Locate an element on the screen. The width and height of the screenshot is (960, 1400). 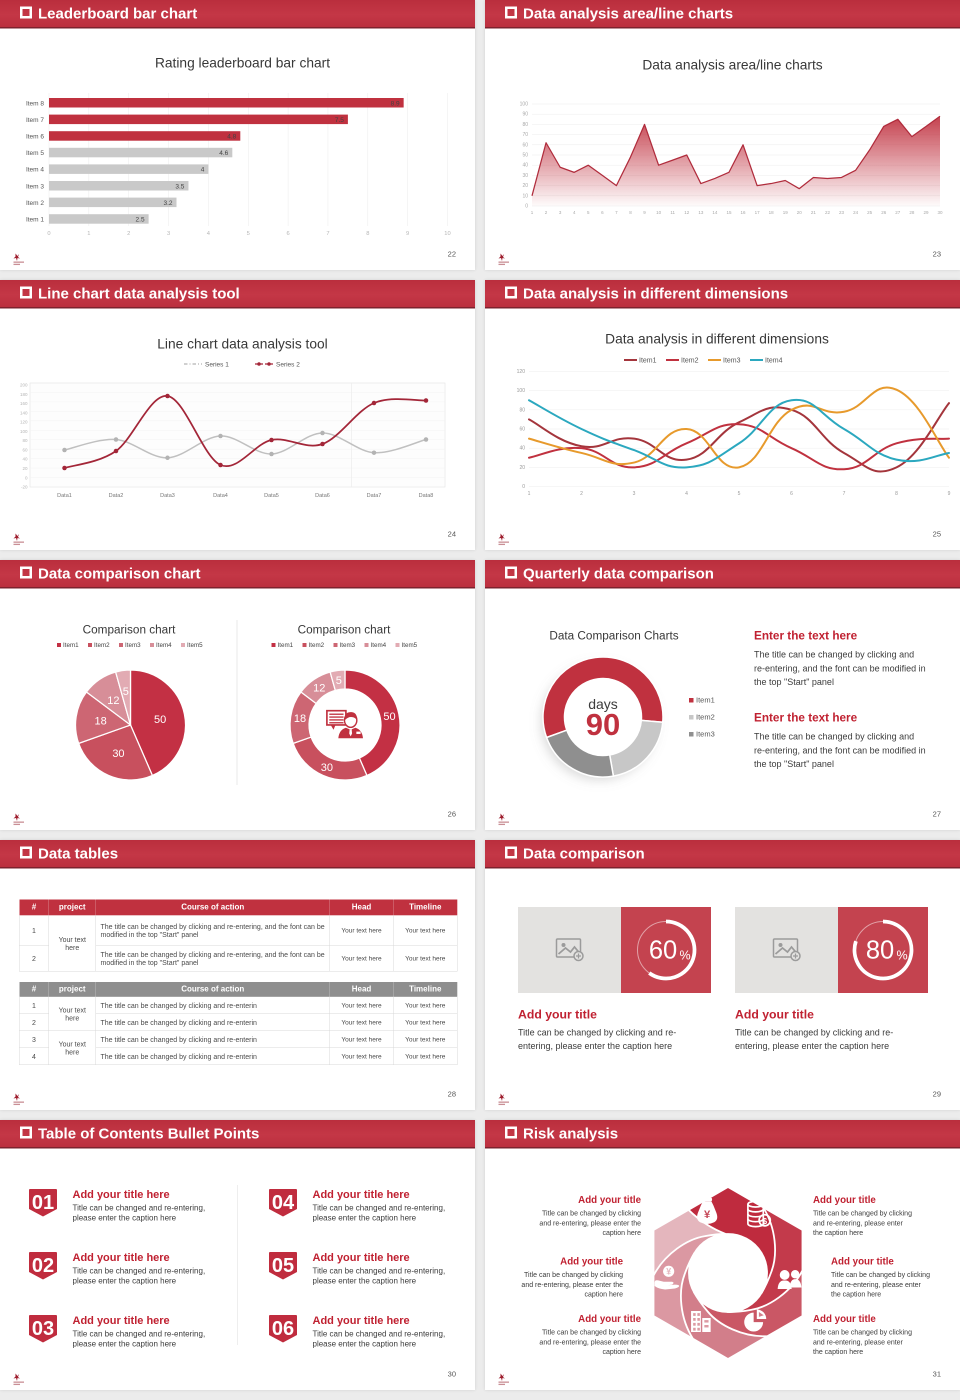
svg-text: 4.8 is located at coordinates (231, 136).